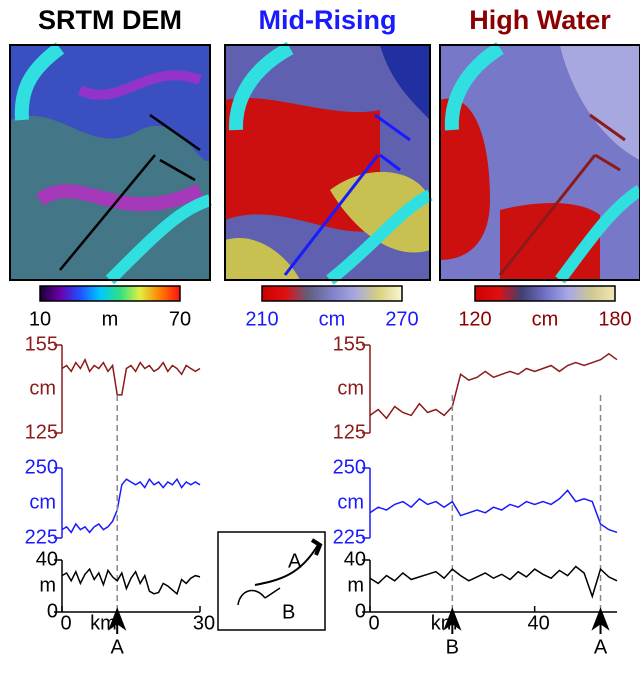 This screenshot has height=679, width=640. I want to click on inset-label: A, so click(295, 561).